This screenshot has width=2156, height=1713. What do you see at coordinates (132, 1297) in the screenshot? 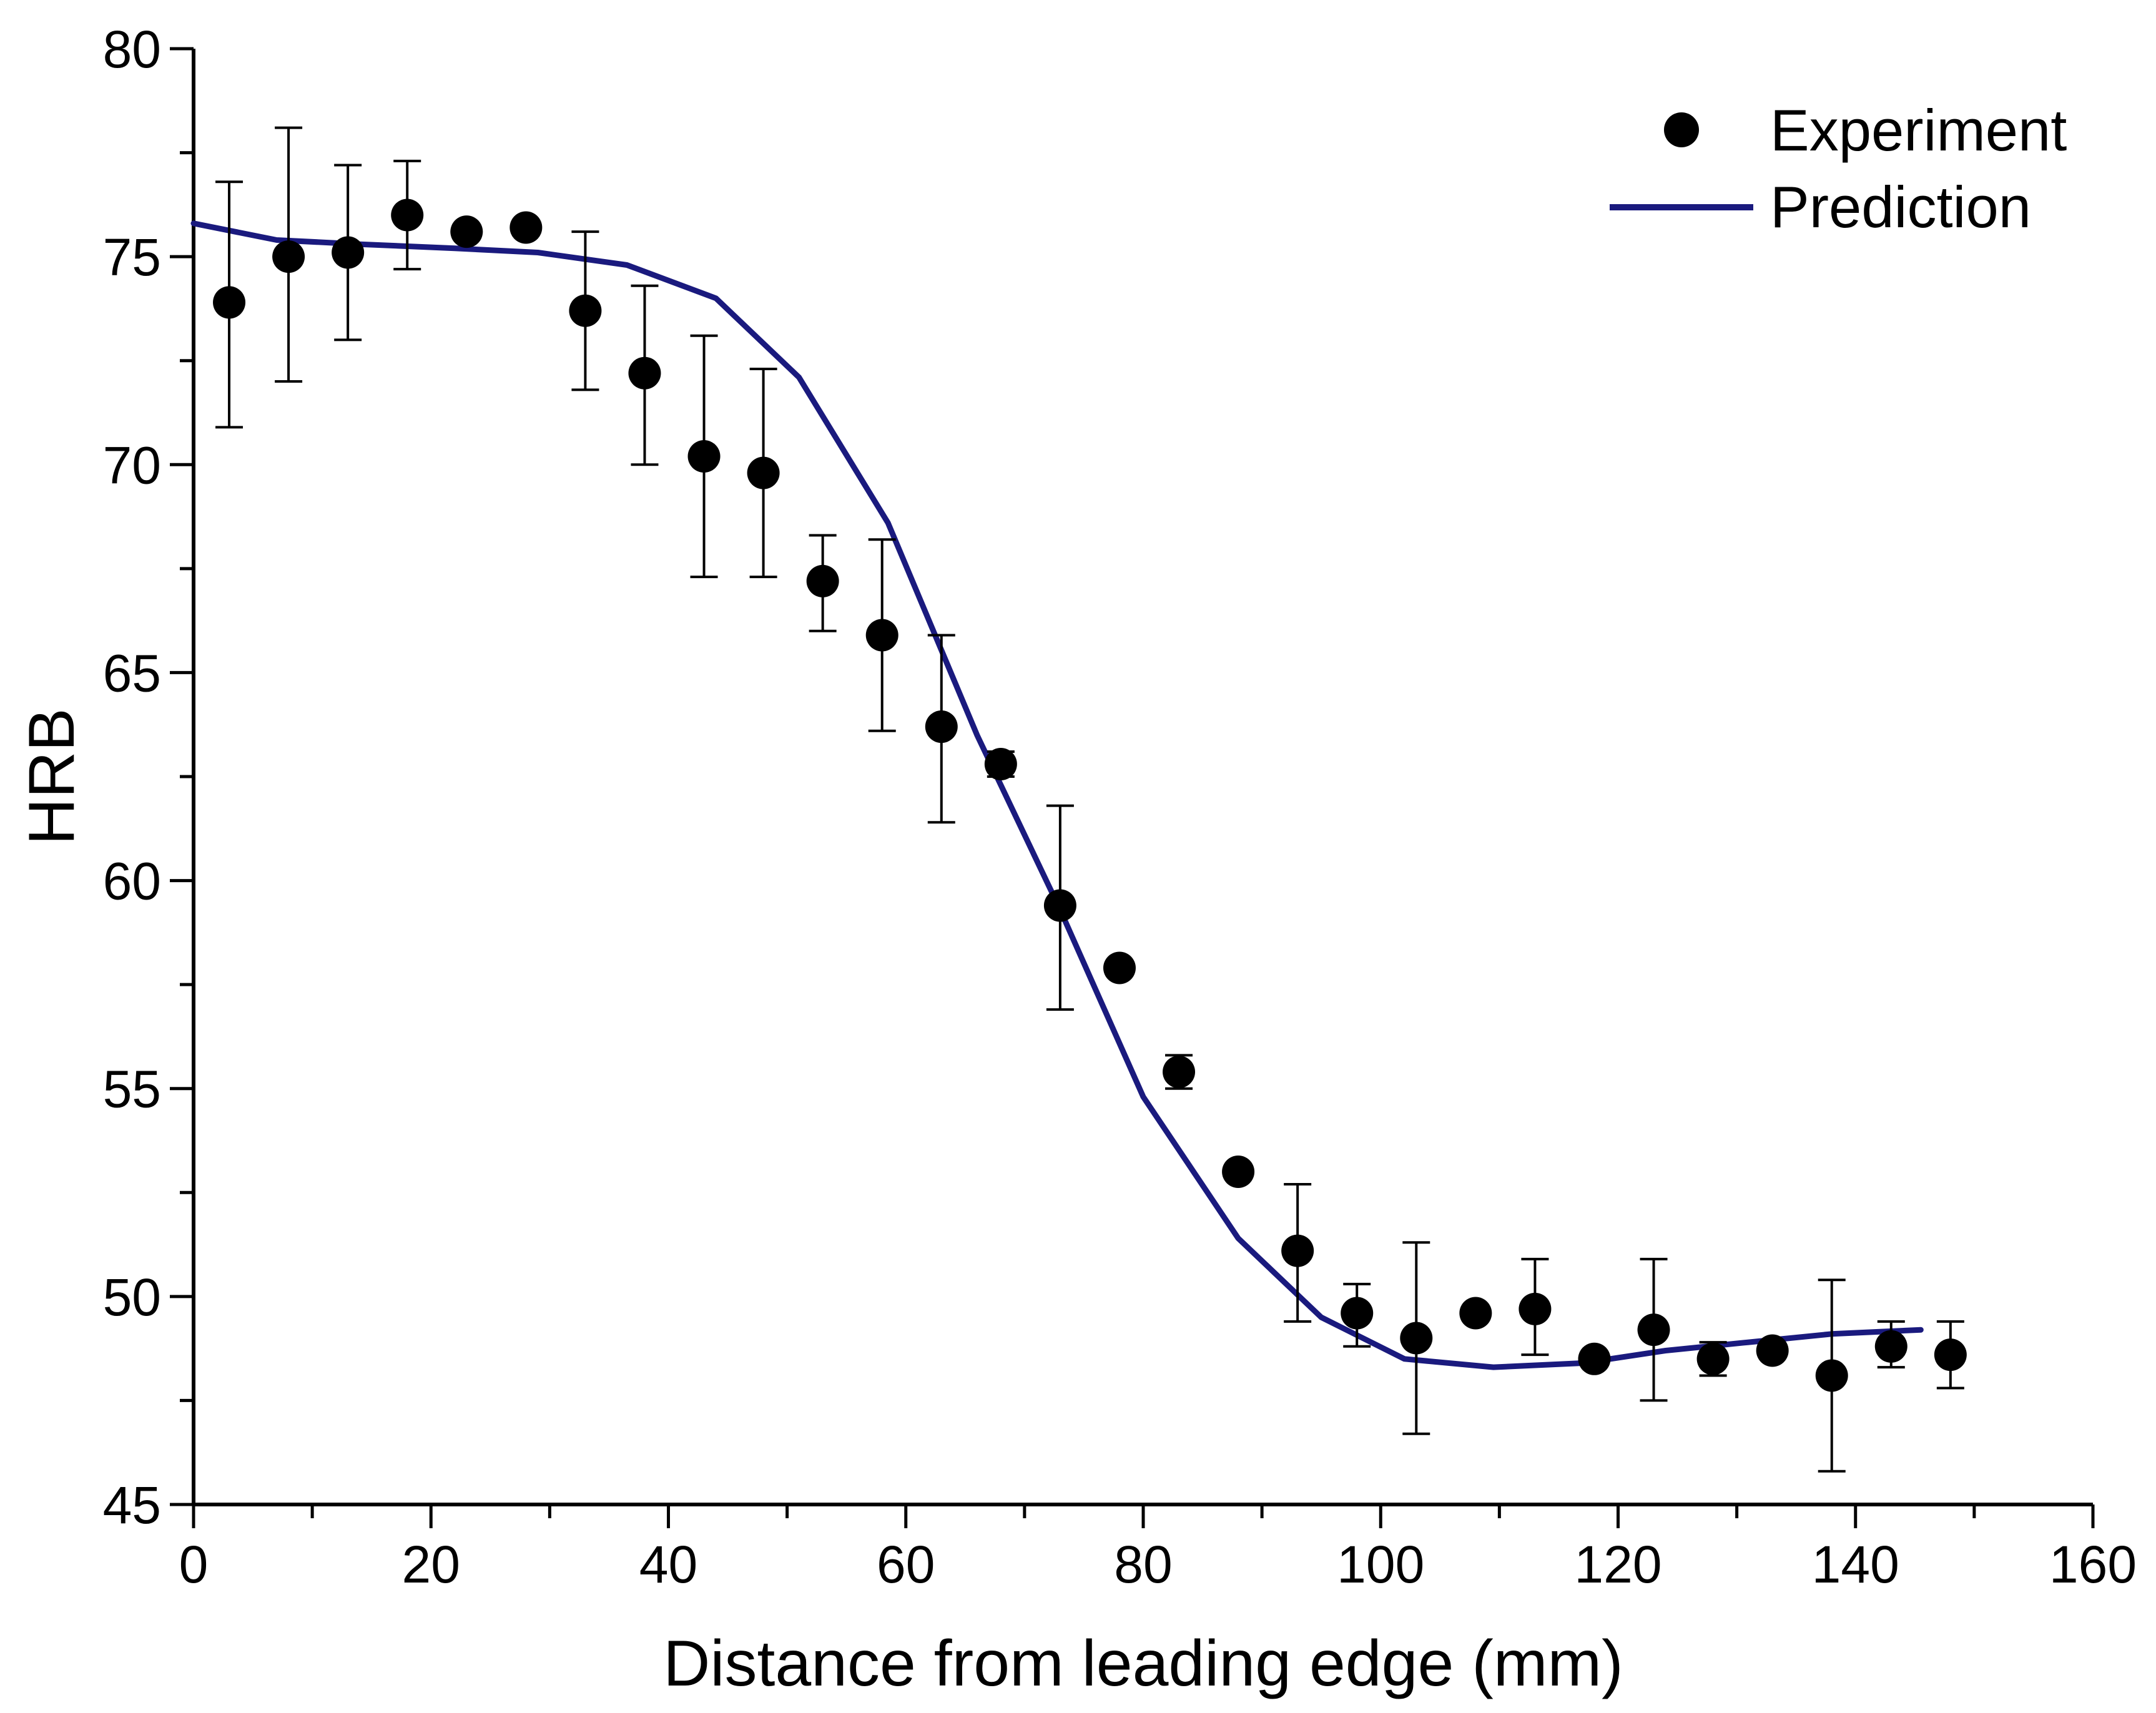
I see `y-tick-label: 50` at bounding box center [132, 1297].